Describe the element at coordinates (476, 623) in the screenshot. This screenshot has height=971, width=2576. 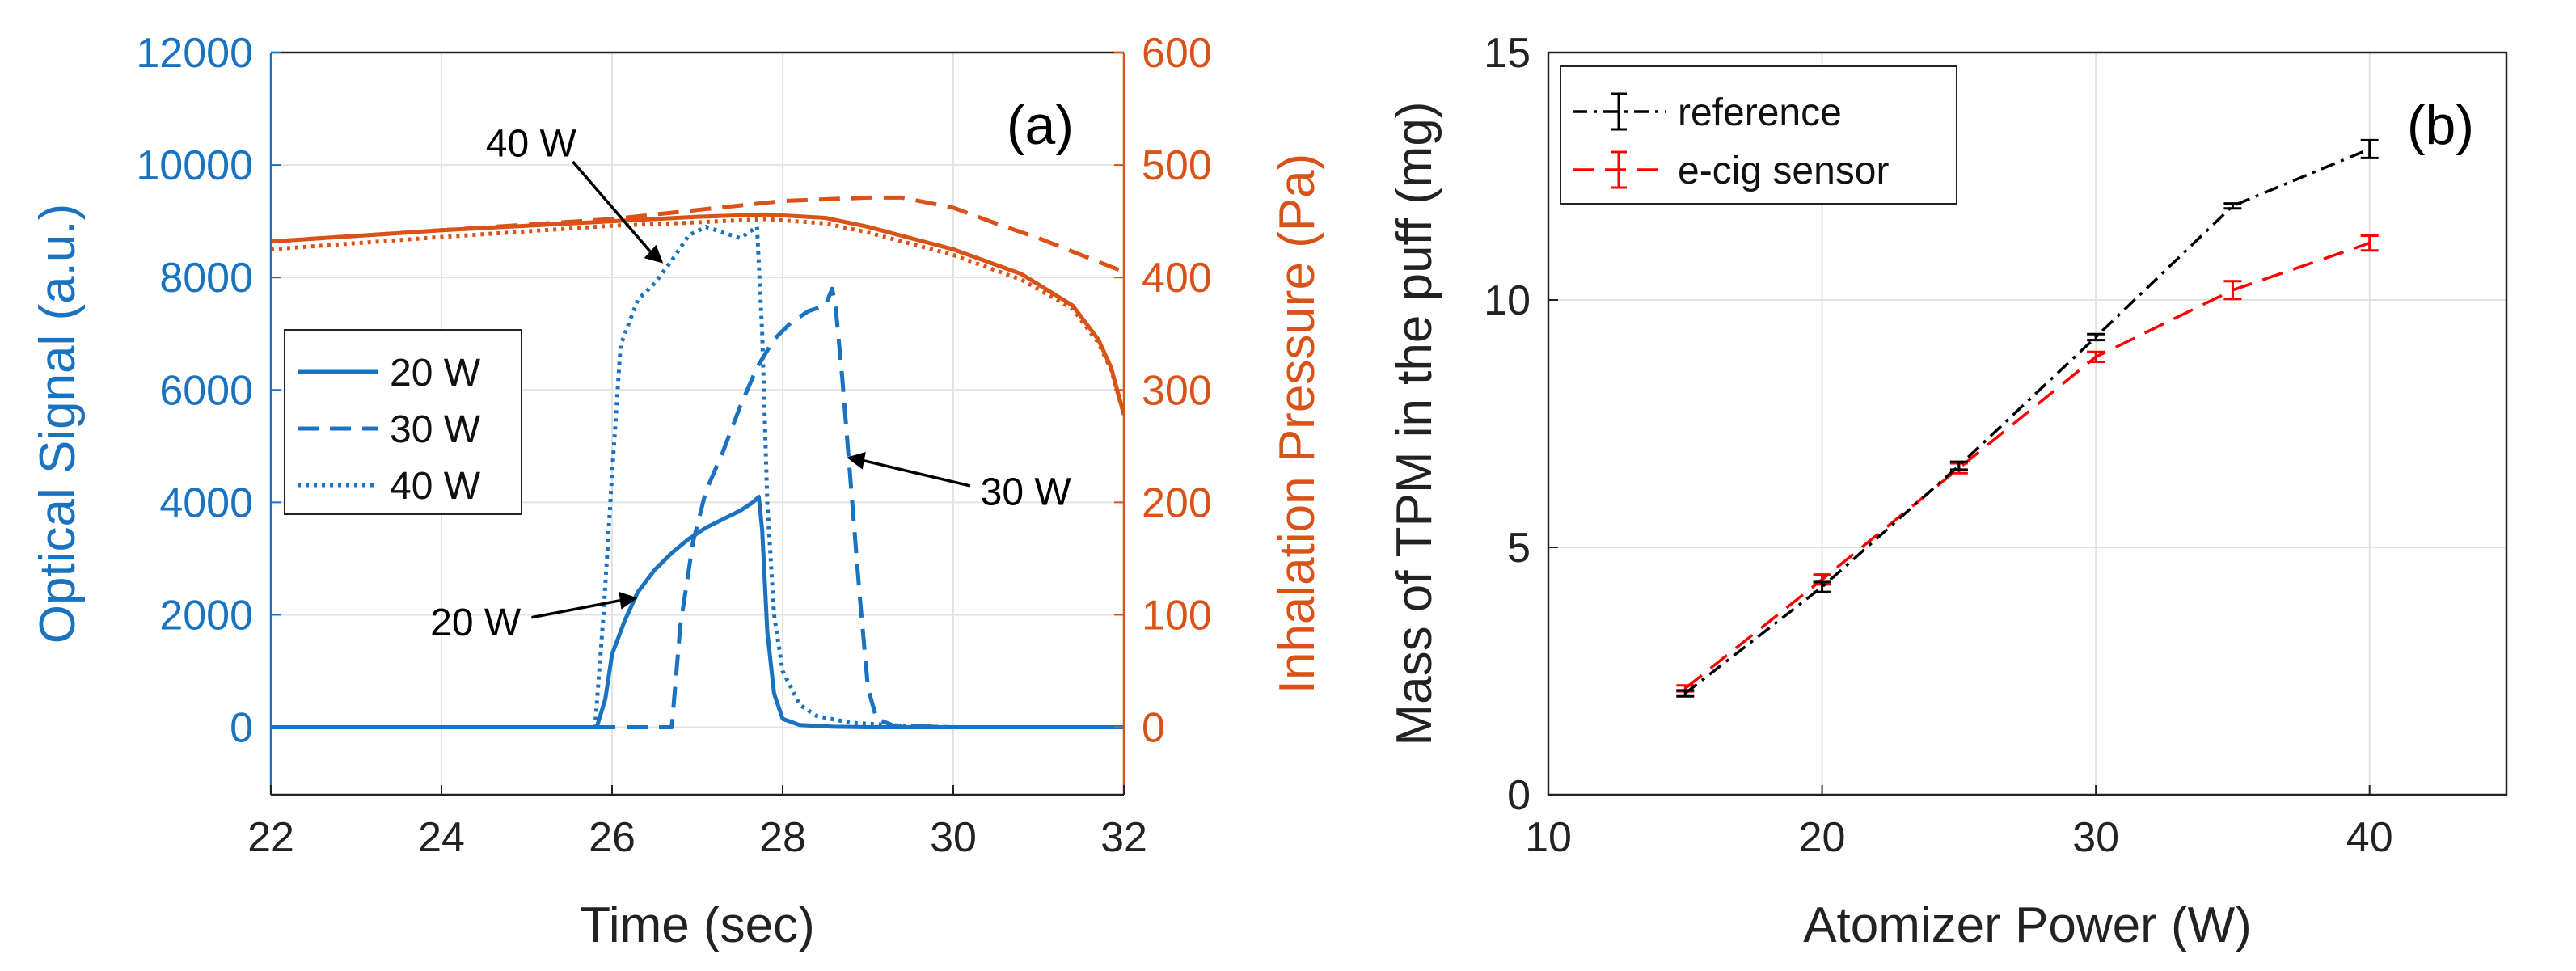
I see `annotation-label: 20 W` at that location.